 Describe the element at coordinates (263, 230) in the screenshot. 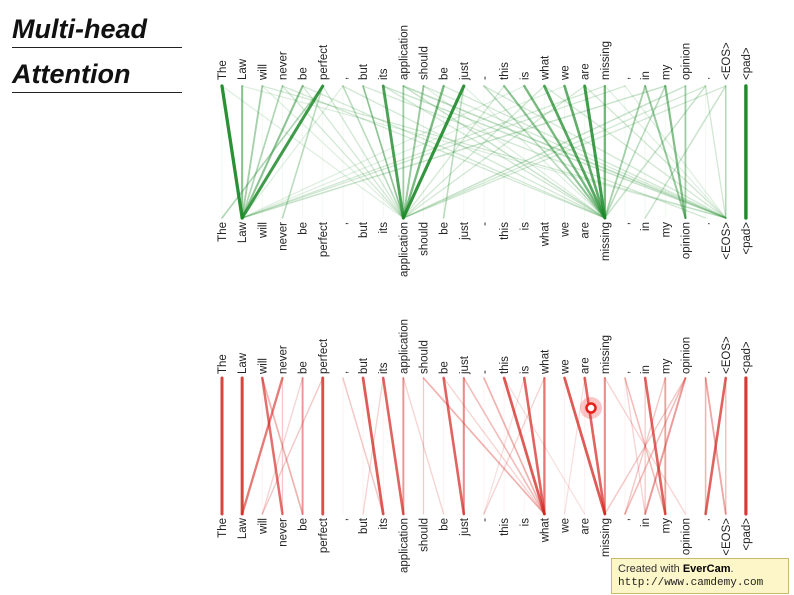

I see `token-label-bottom: will` at that location.